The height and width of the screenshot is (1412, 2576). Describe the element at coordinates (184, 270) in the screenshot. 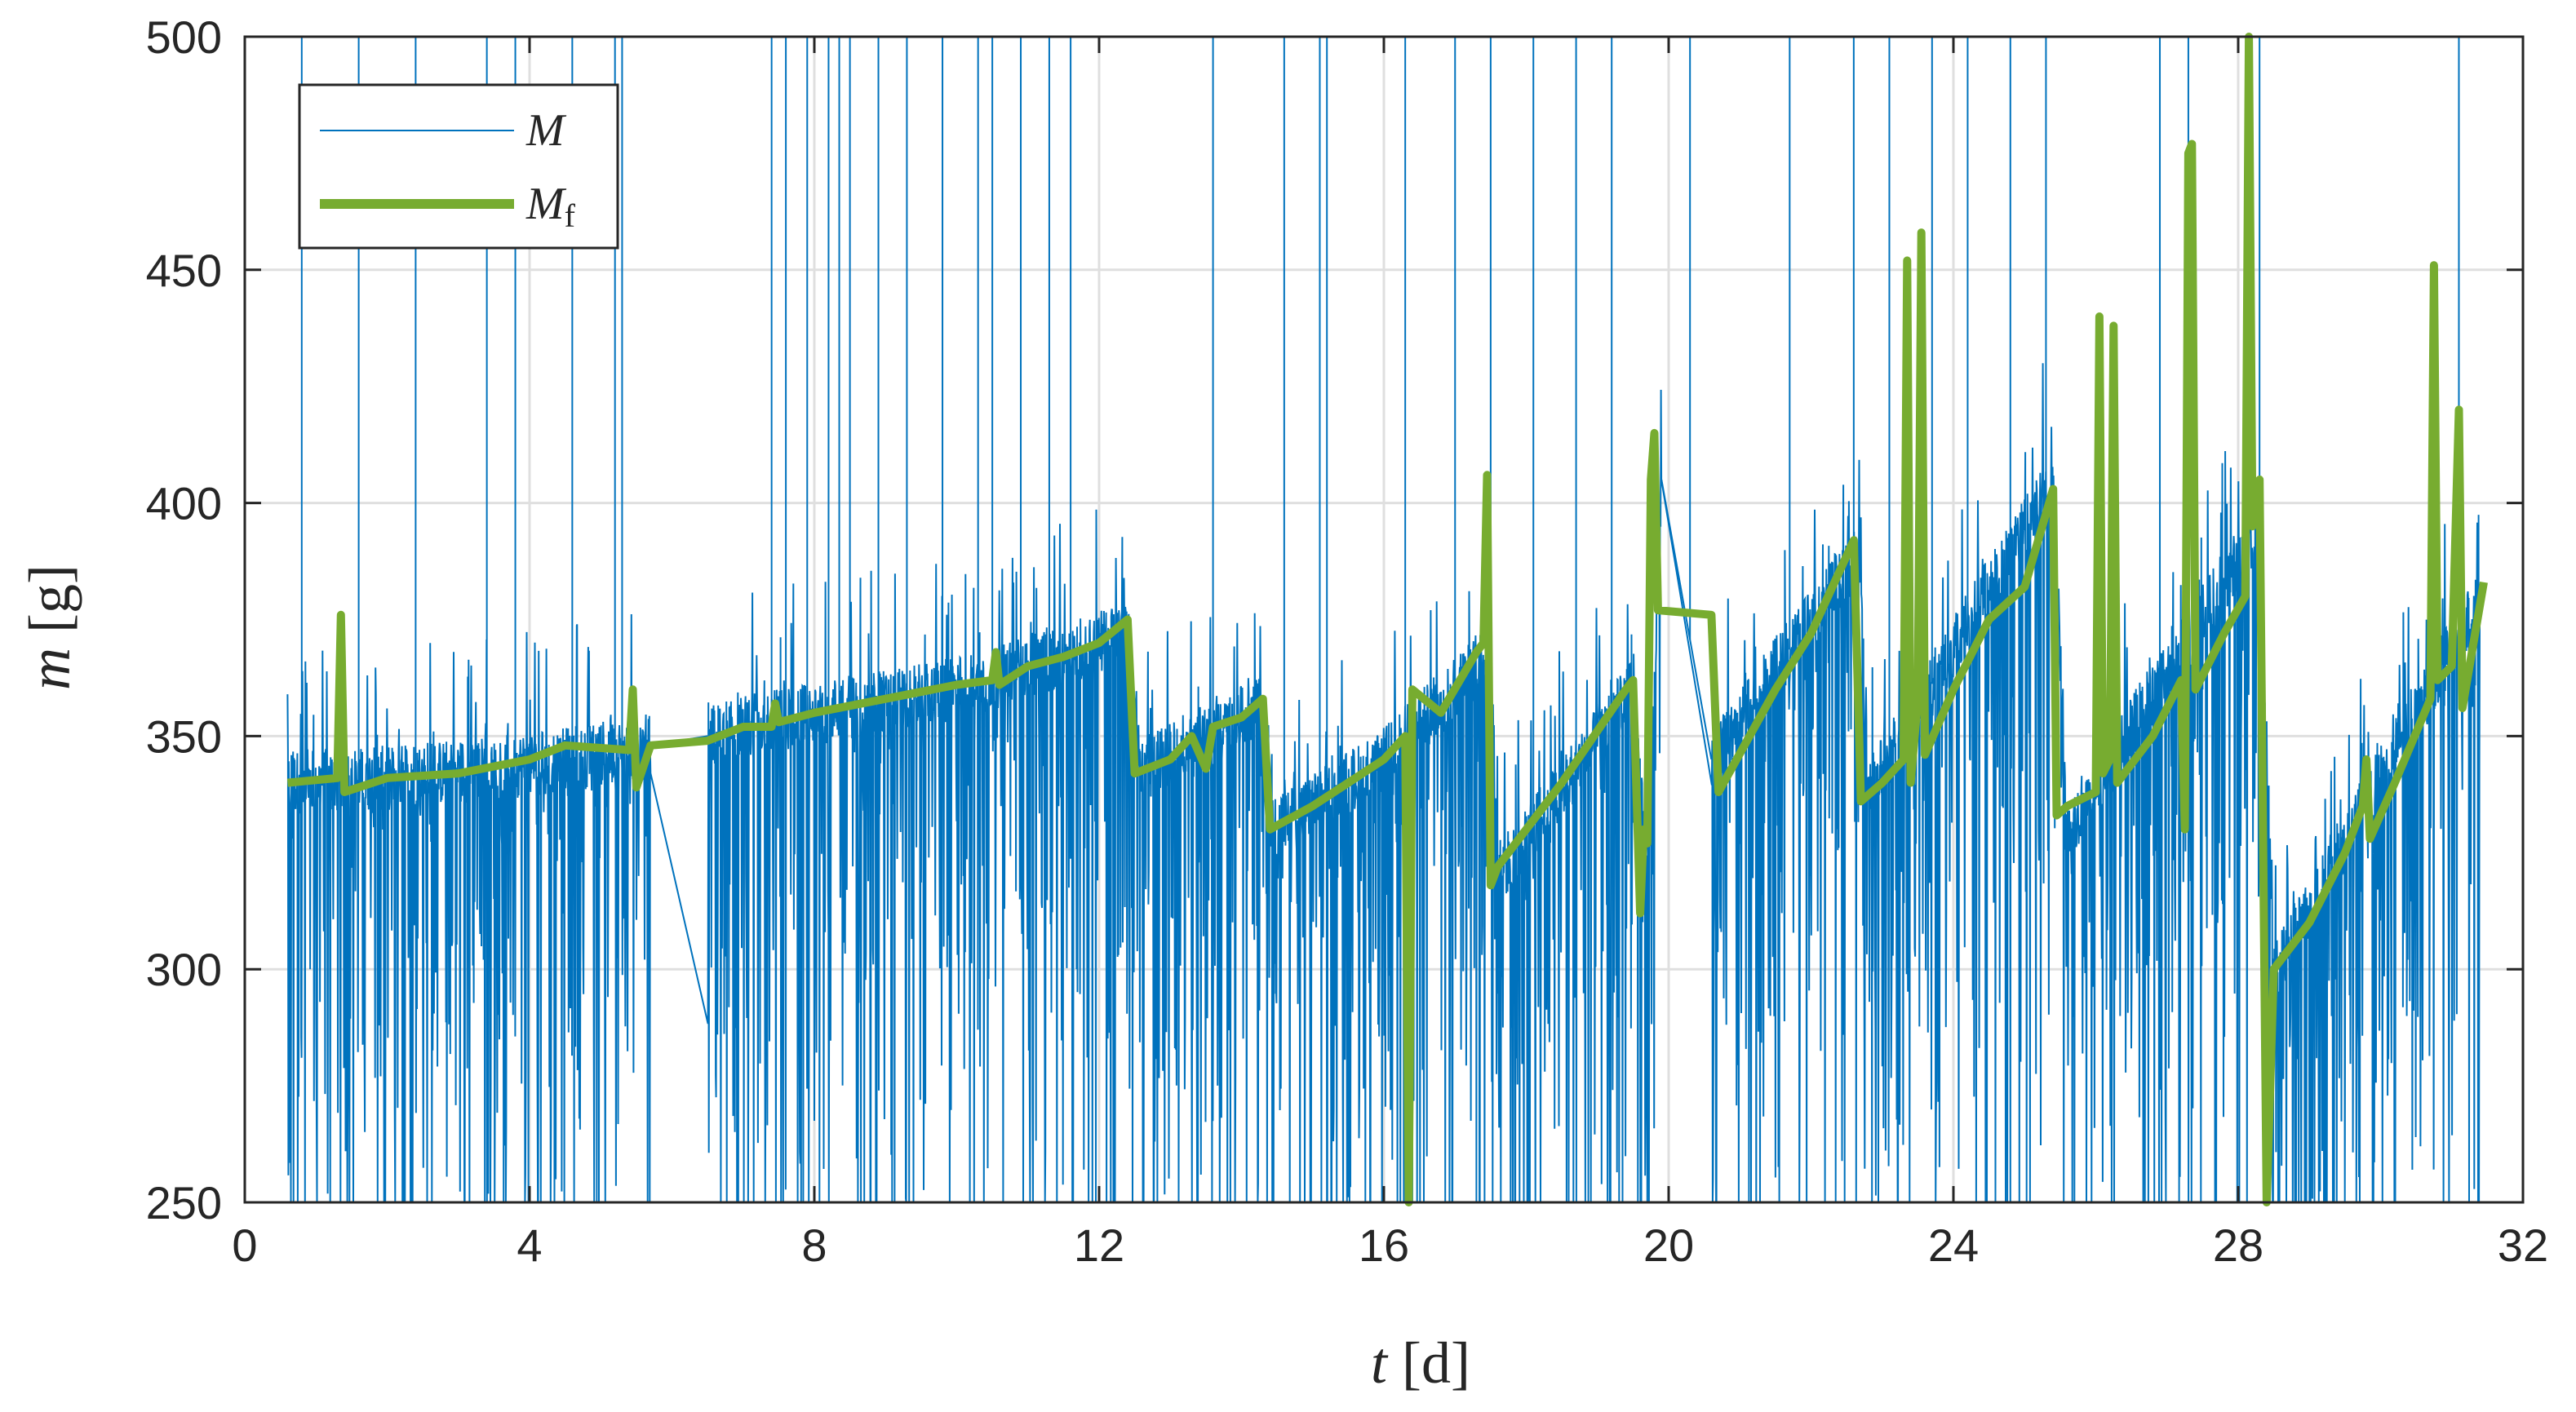

I see `y-tick-label: 450` at that location.